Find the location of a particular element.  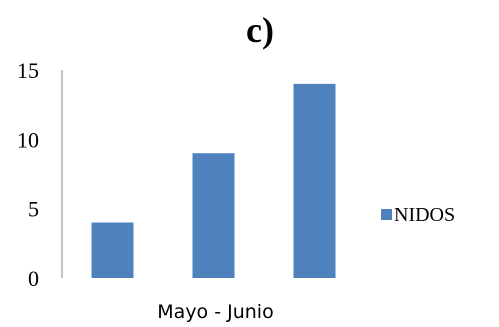

y-tick-label: 15 is located at coordinates (28, 70).